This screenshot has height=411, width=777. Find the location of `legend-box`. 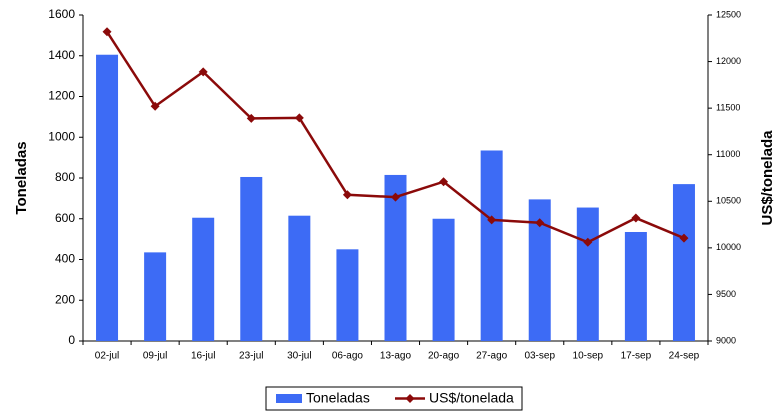

legend-box is located at coordinates (394, 398).